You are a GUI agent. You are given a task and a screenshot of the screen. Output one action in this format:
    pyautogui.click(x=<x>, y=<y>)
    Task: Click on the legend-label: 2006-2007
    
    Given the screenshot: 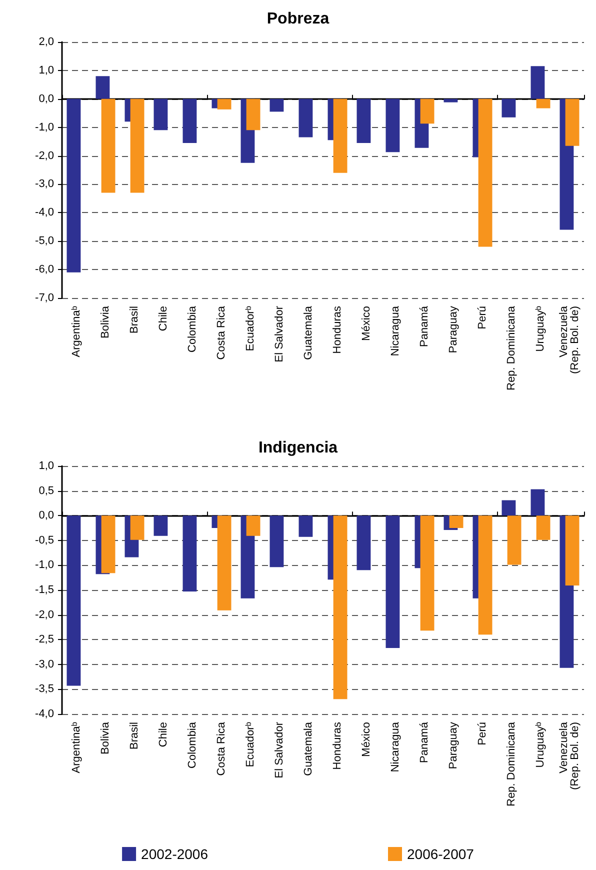 What is the action you would take?
    pyautogui.click(x=440, y=854)
    